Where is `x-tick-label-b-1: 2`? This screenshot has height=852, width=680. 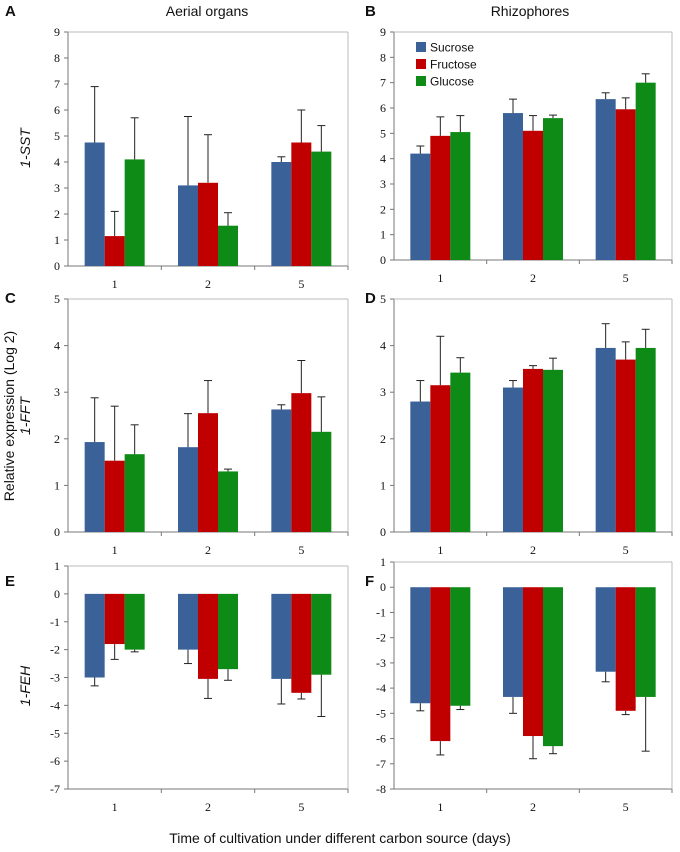 x-tick-label-b-1: 2 is located at coordinates (533, 278).